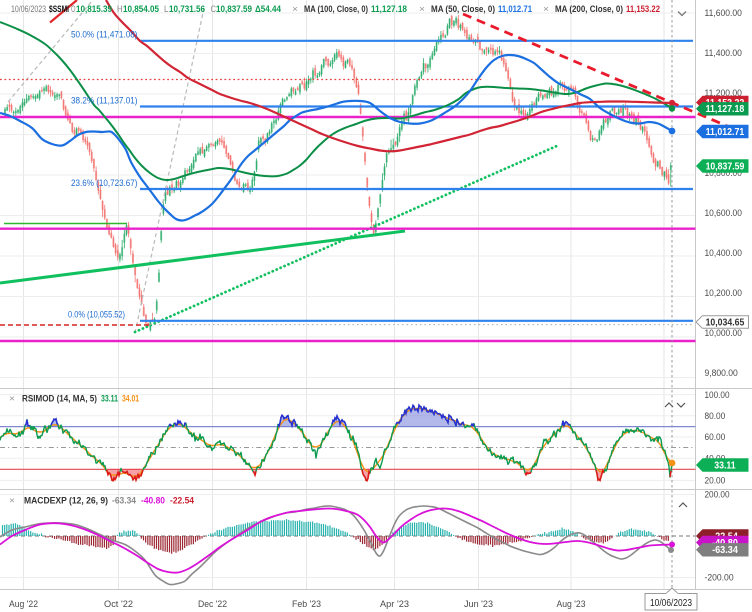  Describe the element at coordinates (73, 9) in the screenshot. I see `svg-text: O` at that location.